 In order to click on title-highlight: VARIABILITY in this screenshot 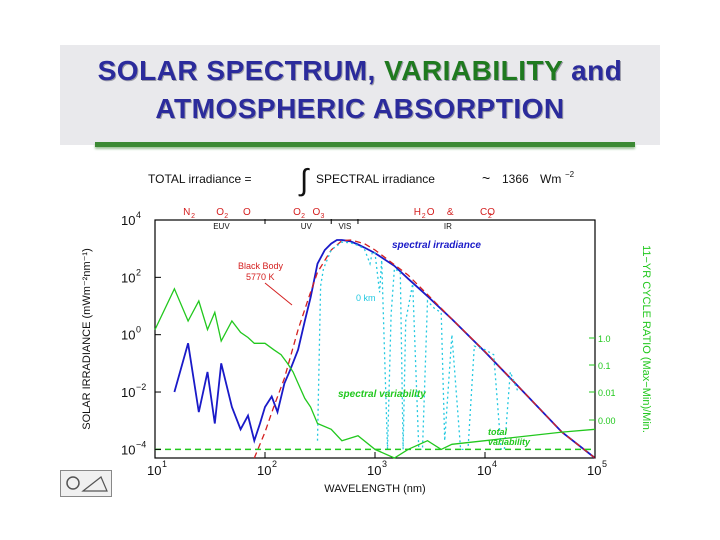, I will do `click(473, 70)`.